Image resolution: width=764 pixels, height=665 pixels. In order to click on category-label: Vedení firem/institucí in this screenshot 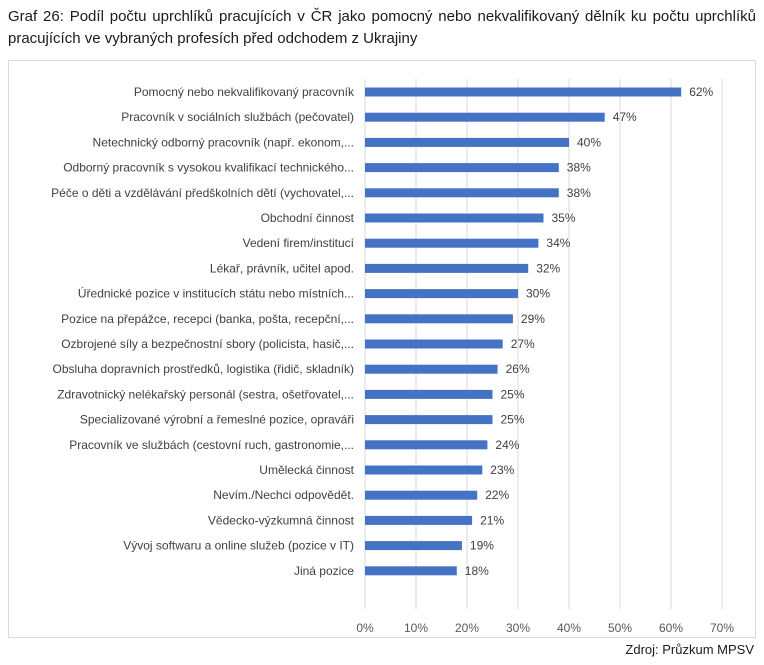, I will do `click(299, 243)`.